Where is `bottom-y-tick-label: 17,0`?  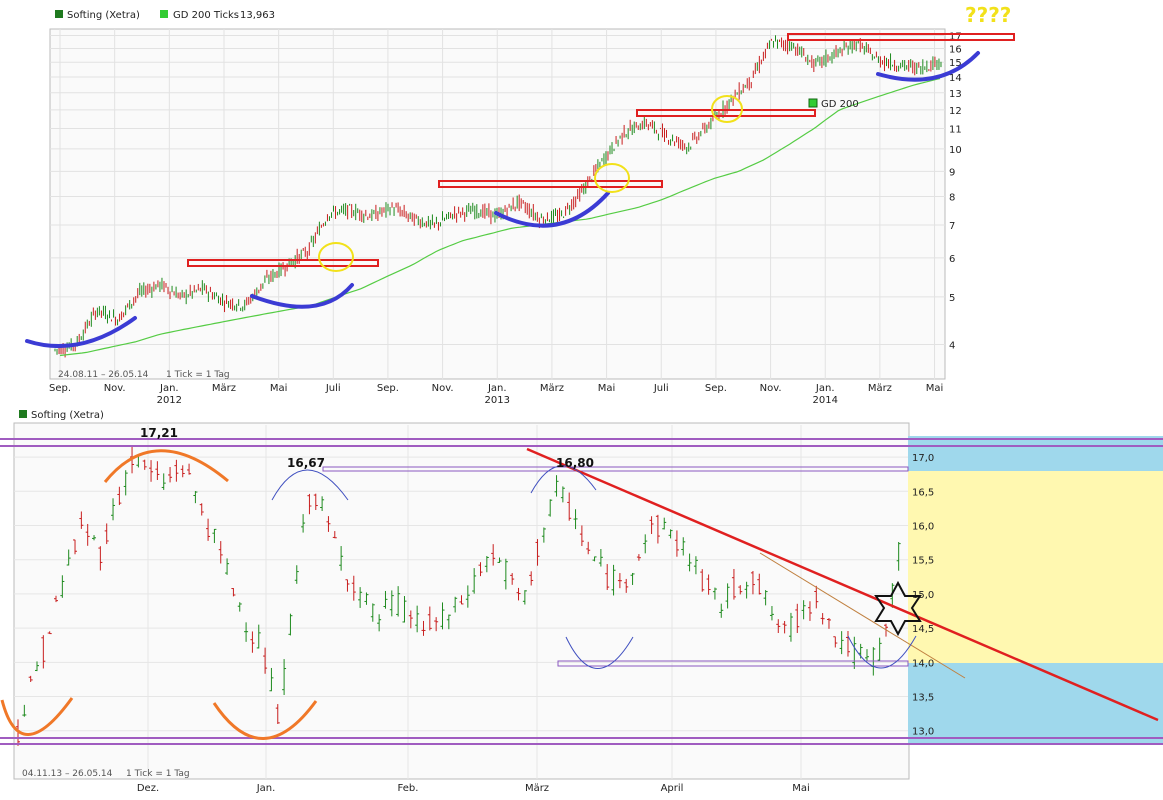
bottom-y-tick-label: 17,0 is located at coordinates (923, 458).